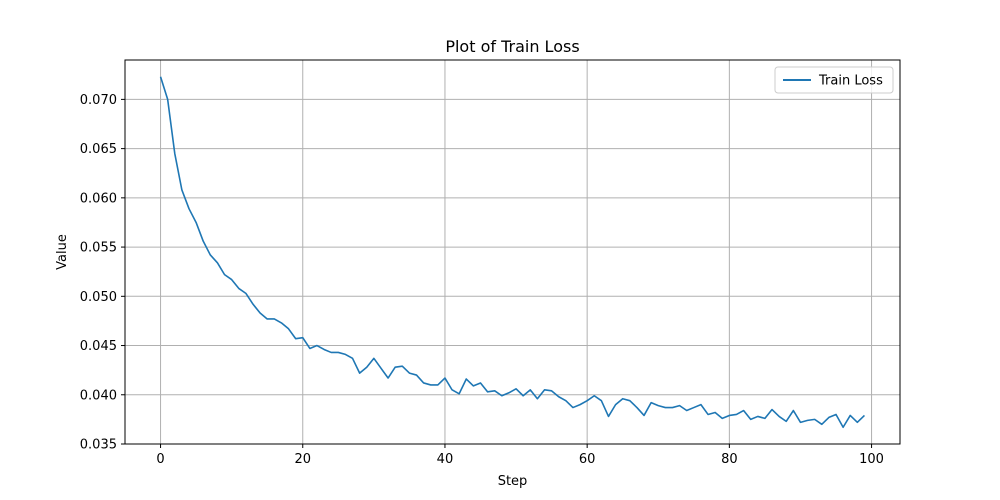 The height and width of the screenshot is (500, 1000). Describe the element at coordinates (587, 459) in the screenshot. I see `x-tick-label: 60` at that location.